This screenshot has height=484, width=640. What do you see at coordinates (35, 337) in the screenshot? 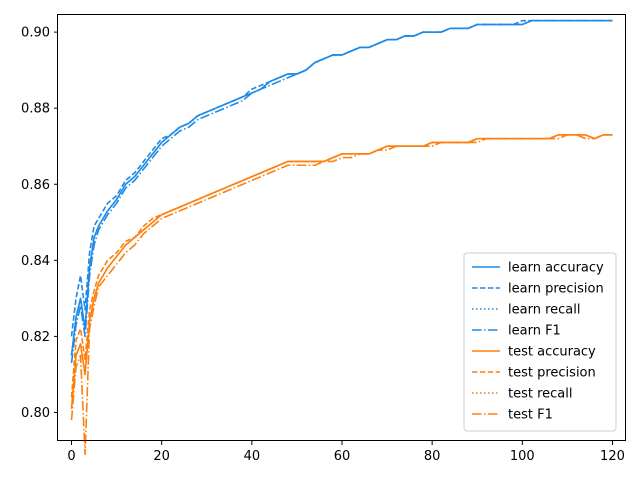
I see `y-tick-label: 0.82` at bounding box center [35, 337].